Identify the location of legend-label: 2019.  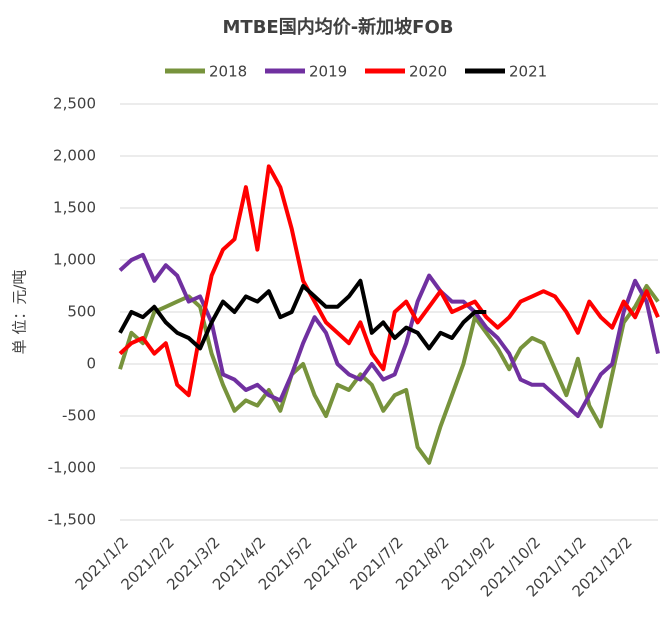
(328, 72).